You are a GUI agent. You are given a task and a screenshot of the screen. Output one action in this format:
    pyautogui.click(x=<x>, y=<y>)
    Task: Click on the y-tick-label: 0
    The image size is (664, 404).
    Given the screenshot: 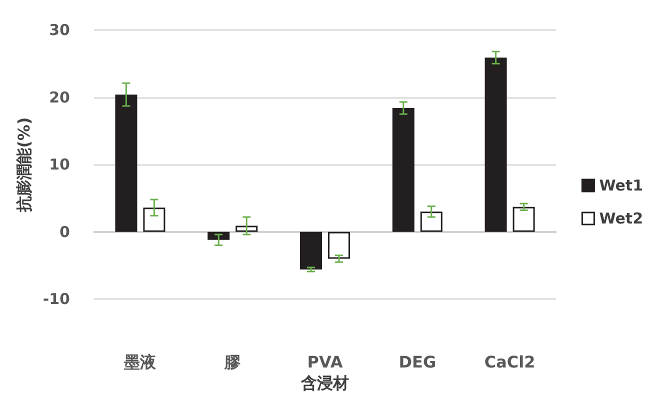 What is the action you would take?
    pyautogui.click(x=65, y=231)
    